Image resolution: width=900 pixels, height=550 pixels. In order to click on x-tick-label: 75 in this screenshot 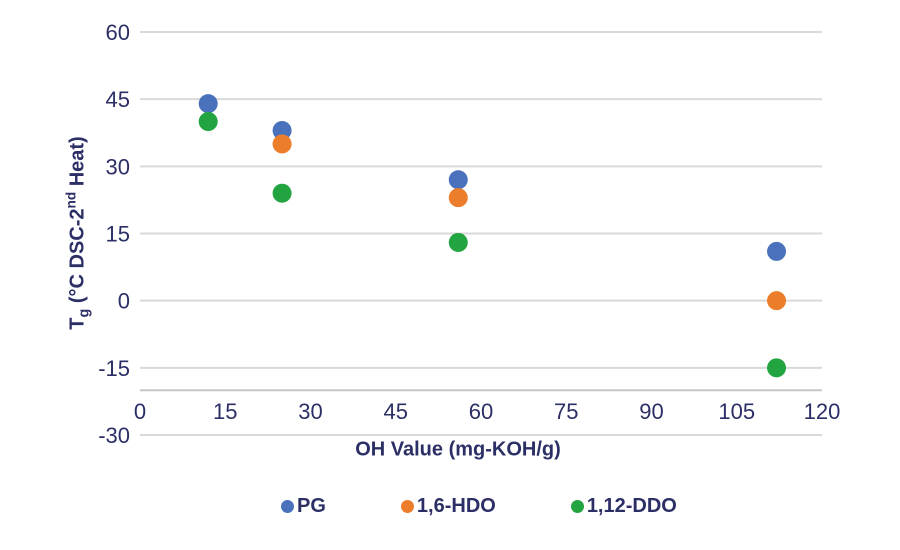, I will do `click(566, 411)`.